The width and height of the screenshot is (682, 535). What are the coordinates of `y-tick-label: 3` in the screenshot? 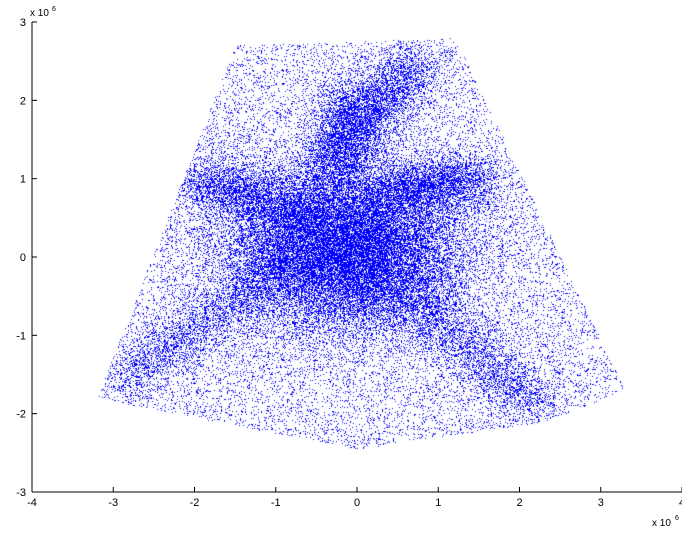 It's located at (23, 23).